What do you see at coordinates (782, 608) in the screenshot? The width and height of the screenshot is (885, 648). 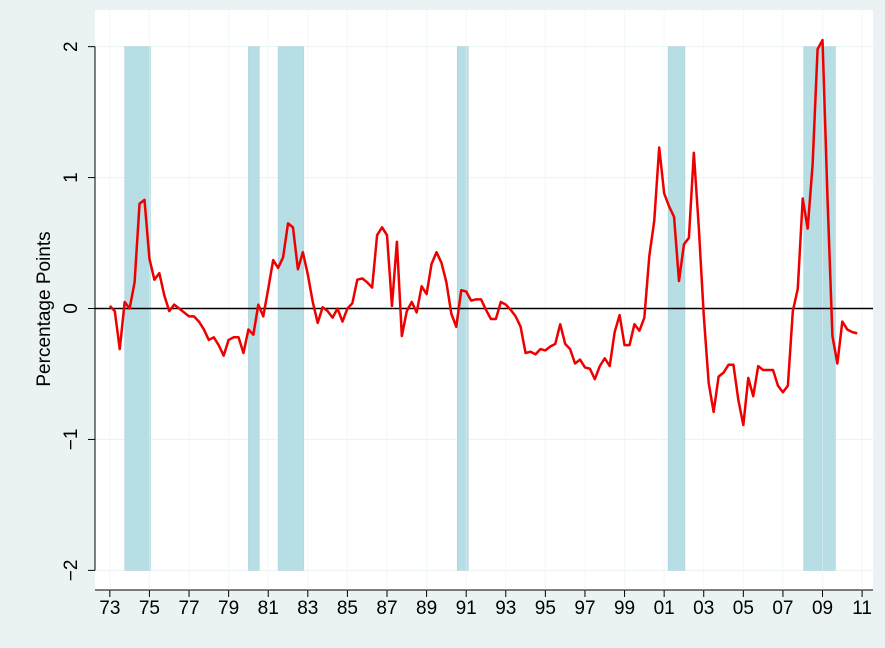 I see `x-tick-label: 07` at bounding box center [782, 608].